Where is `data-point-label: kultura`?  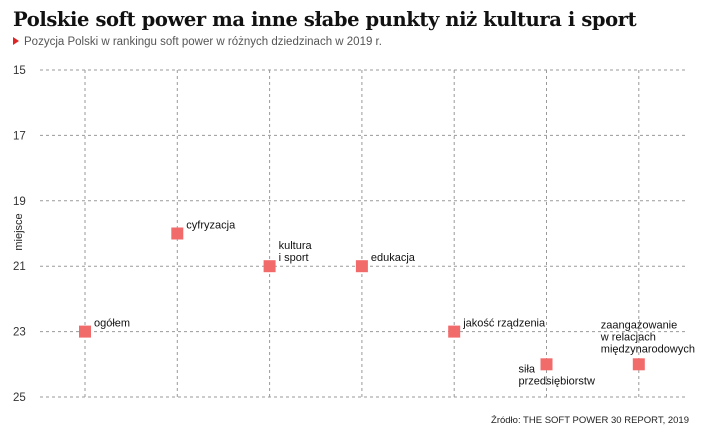
data-point-label: kultura is located at coordinates (296, 246).